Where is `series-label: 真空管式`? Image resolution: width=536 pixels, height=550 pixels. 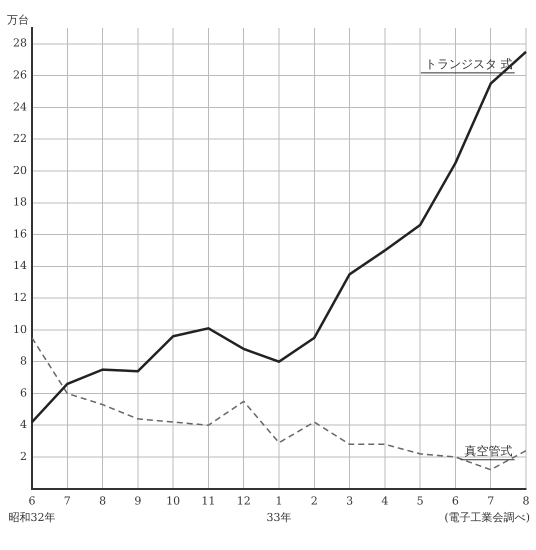 series-label: 真空管式 is located at coordinates (488, 451).